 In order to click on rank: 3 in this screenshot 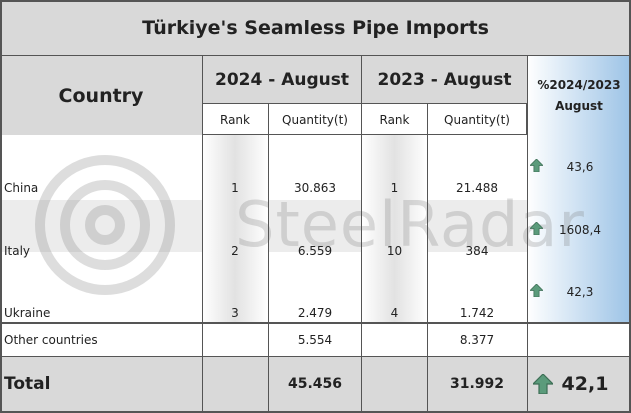, I will do `click(235, 313)`.